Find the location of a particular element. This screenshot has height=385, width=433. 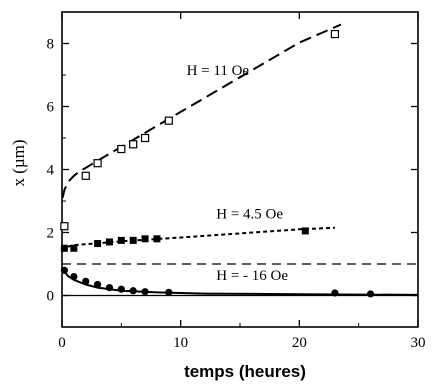

y-tick-label: 2 is located at coordinates (51, 234).